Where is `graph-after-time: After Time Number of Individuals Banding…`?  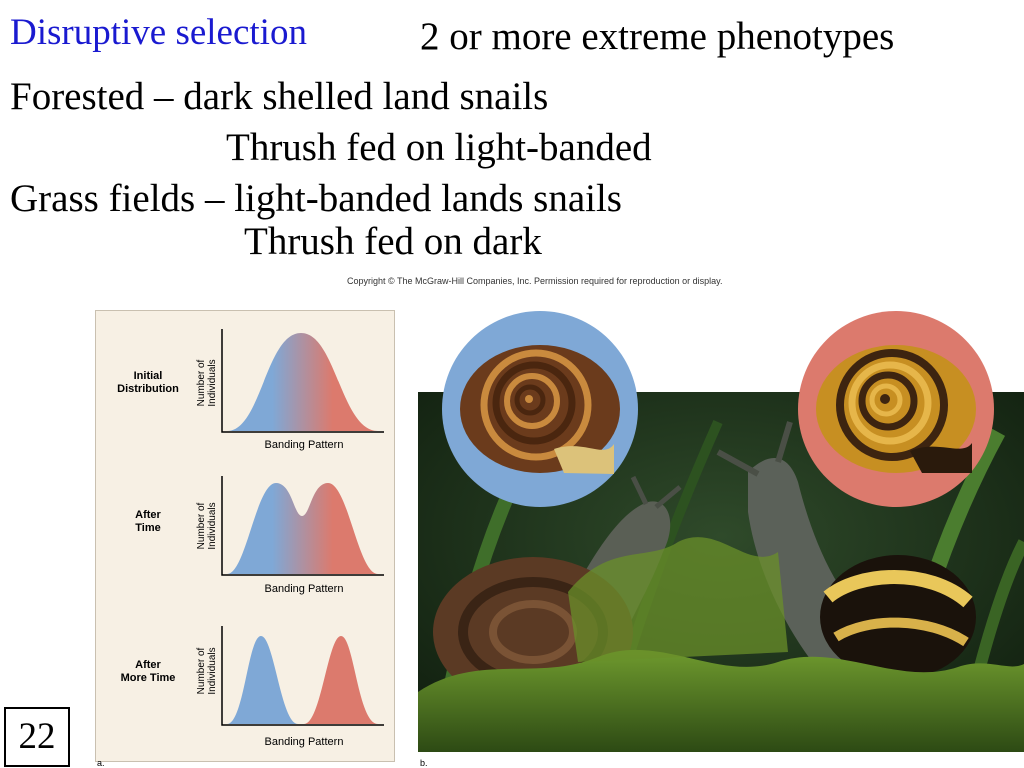
graph-after-time: After Time Number of Individuals Banding… is located at coordinates (259, 535).